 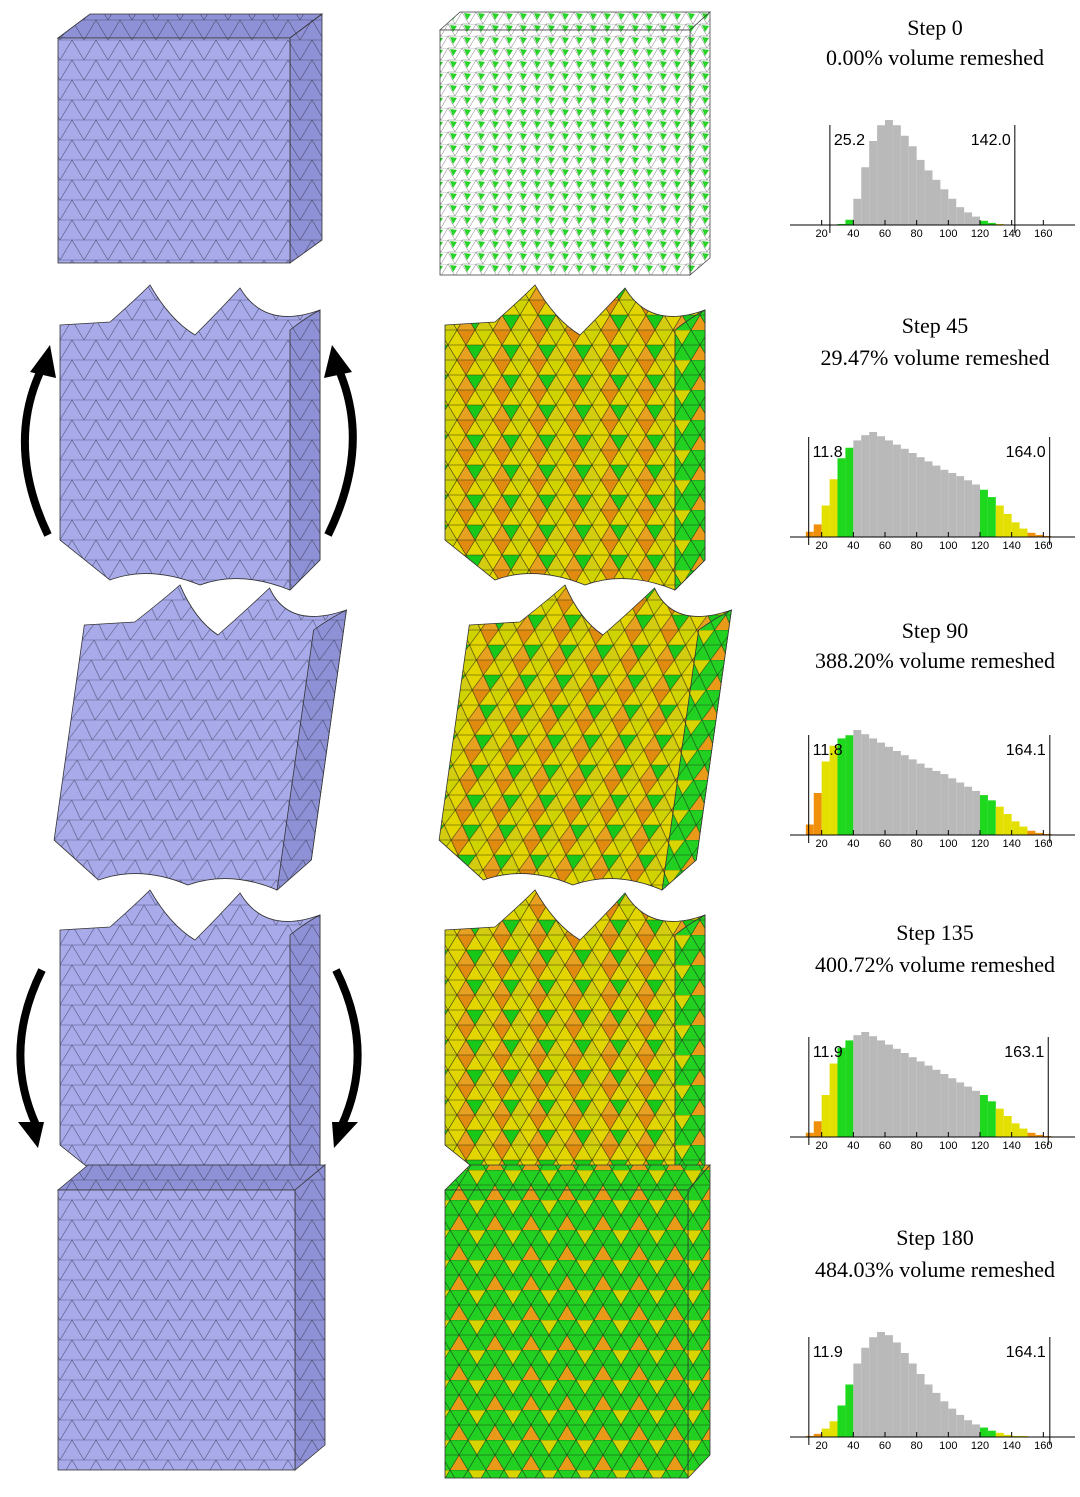 What do you see at coordinates (935, 964) in the screenshot?
I see `step-subtitle: 400.72% volume remeshed` at bounding box center [935, 964].